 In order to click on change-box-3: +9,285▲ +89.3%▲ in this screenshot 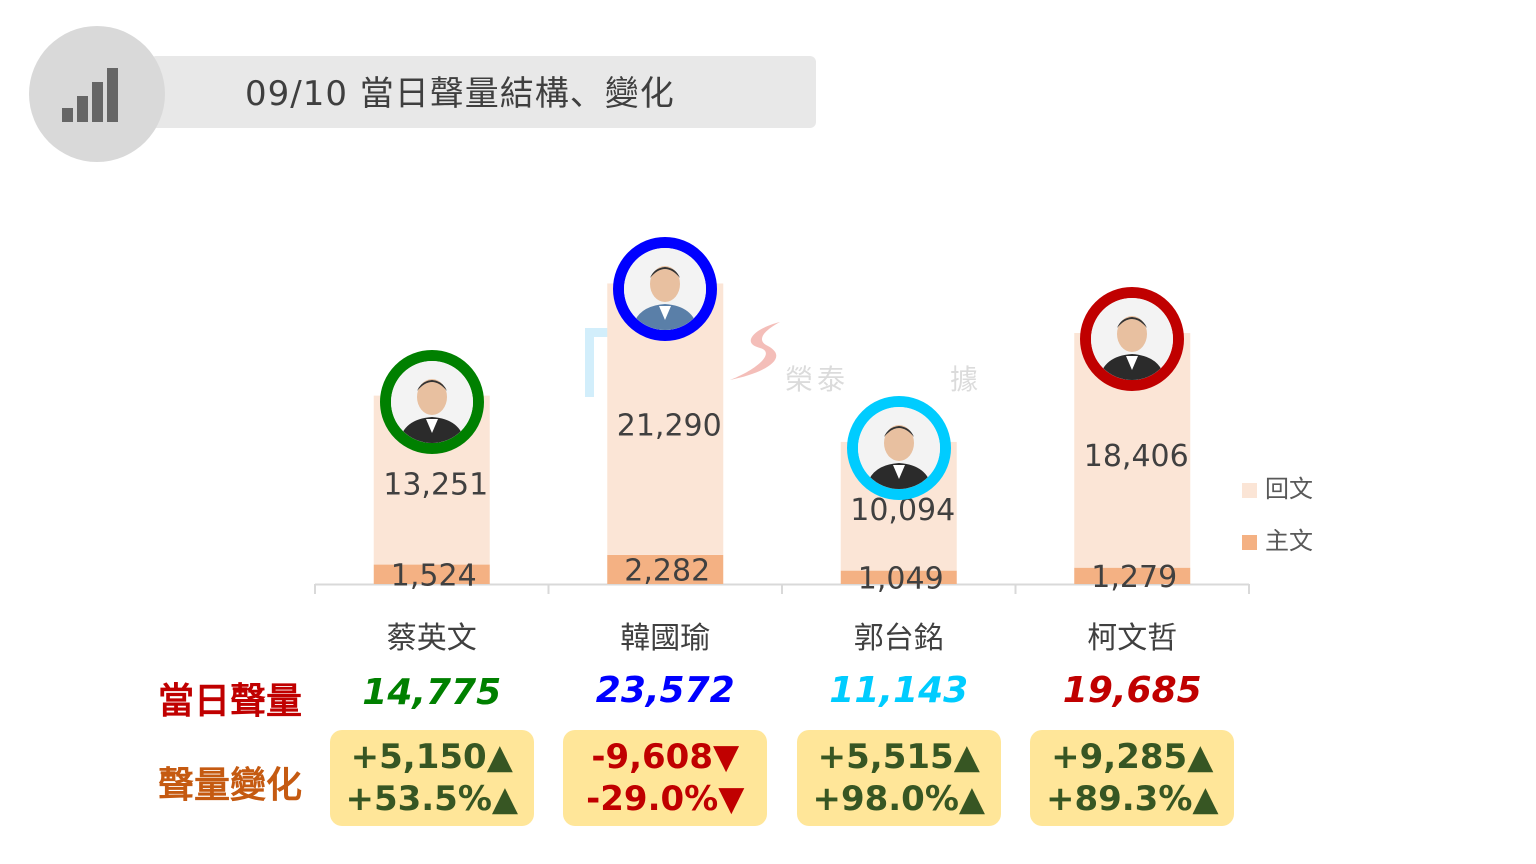, I will do `click(1132, 778)`.